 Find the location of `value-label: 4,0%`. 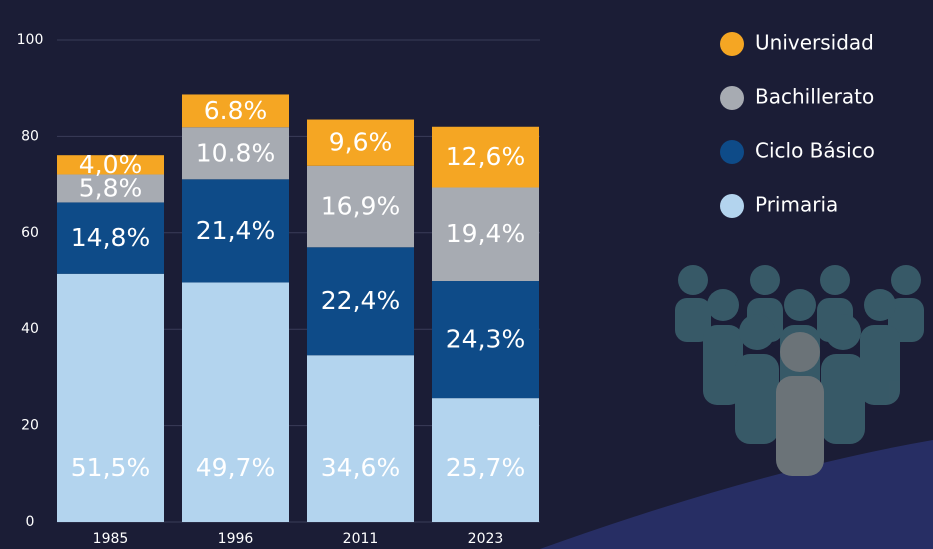

value-label: 4,0% is located at coordinates (111, 164).